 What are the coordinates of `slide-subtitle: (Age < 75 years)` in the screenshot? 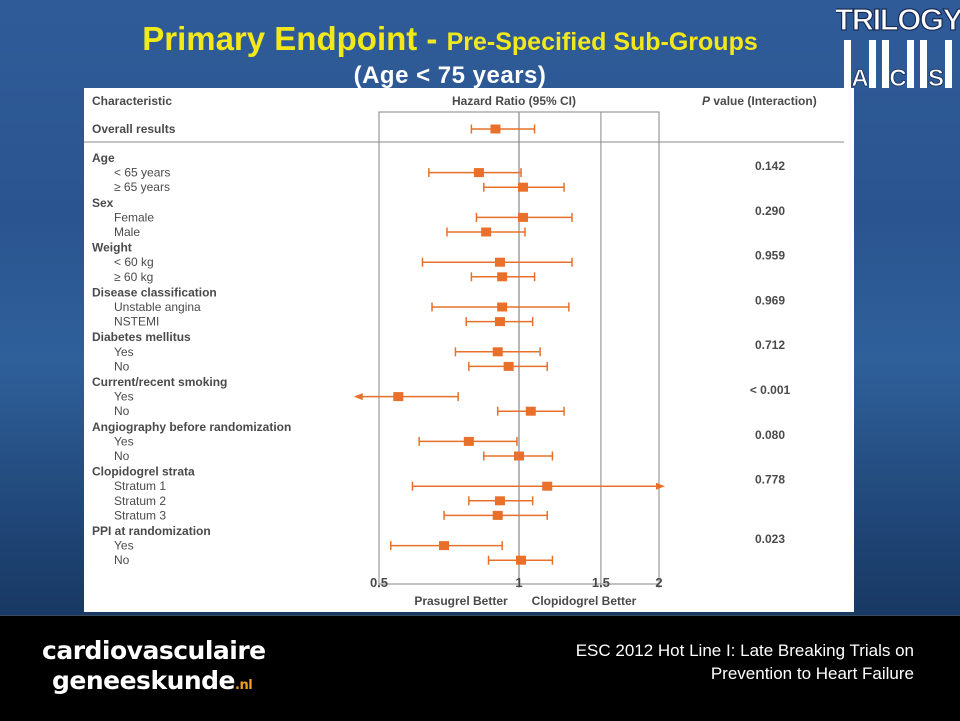 It's located at (450, 75).